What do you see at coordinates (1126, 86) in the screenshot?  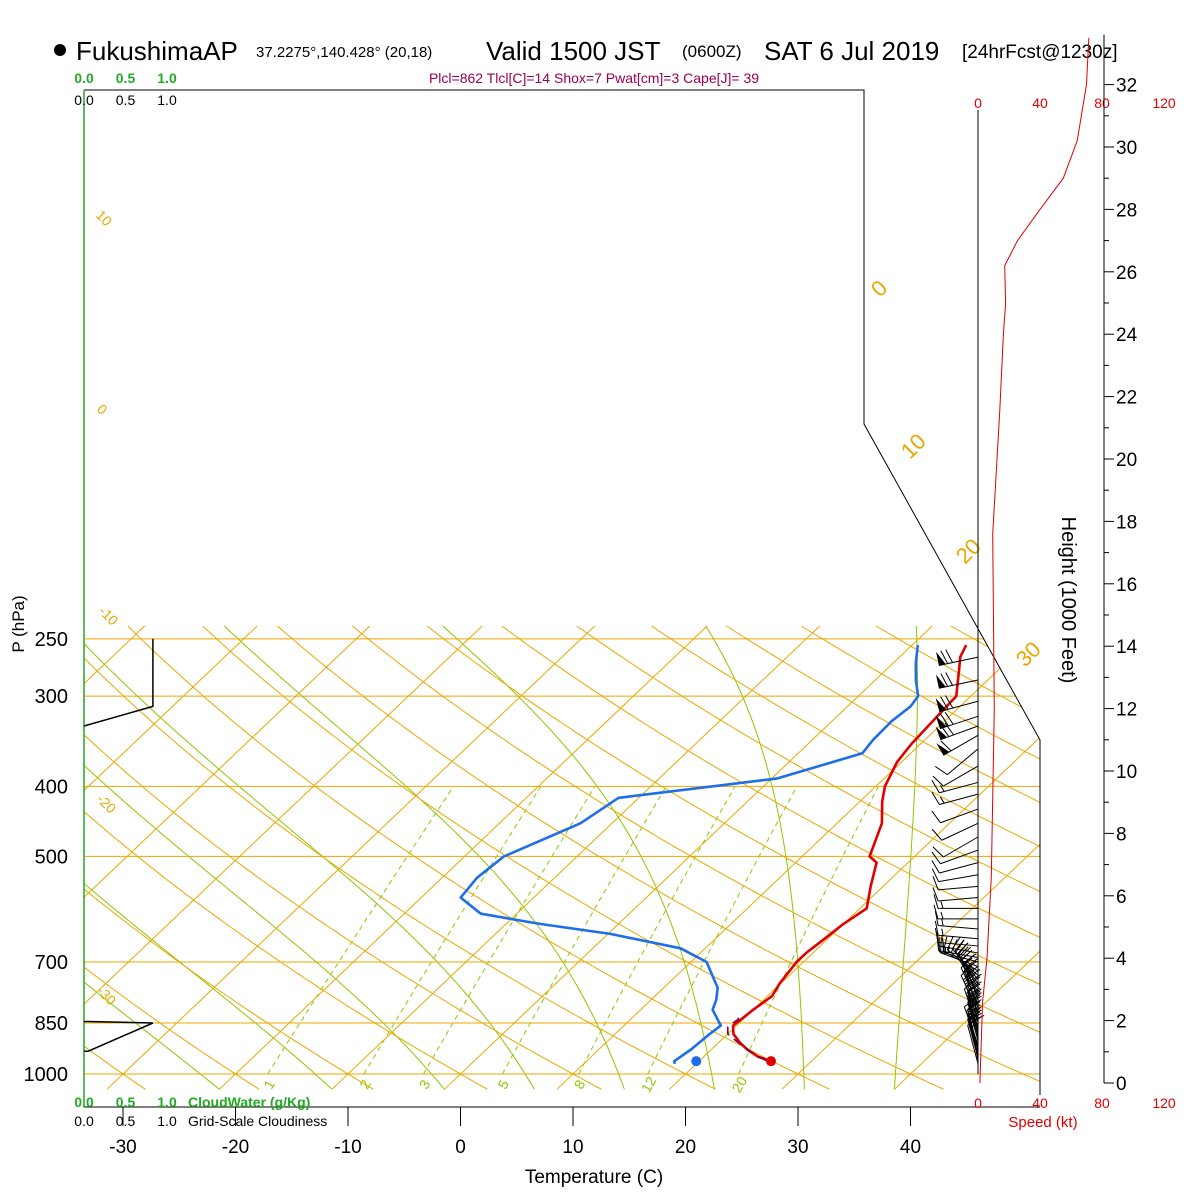 I see `height-tick-label: 32` at bounding box center [1126, 86].